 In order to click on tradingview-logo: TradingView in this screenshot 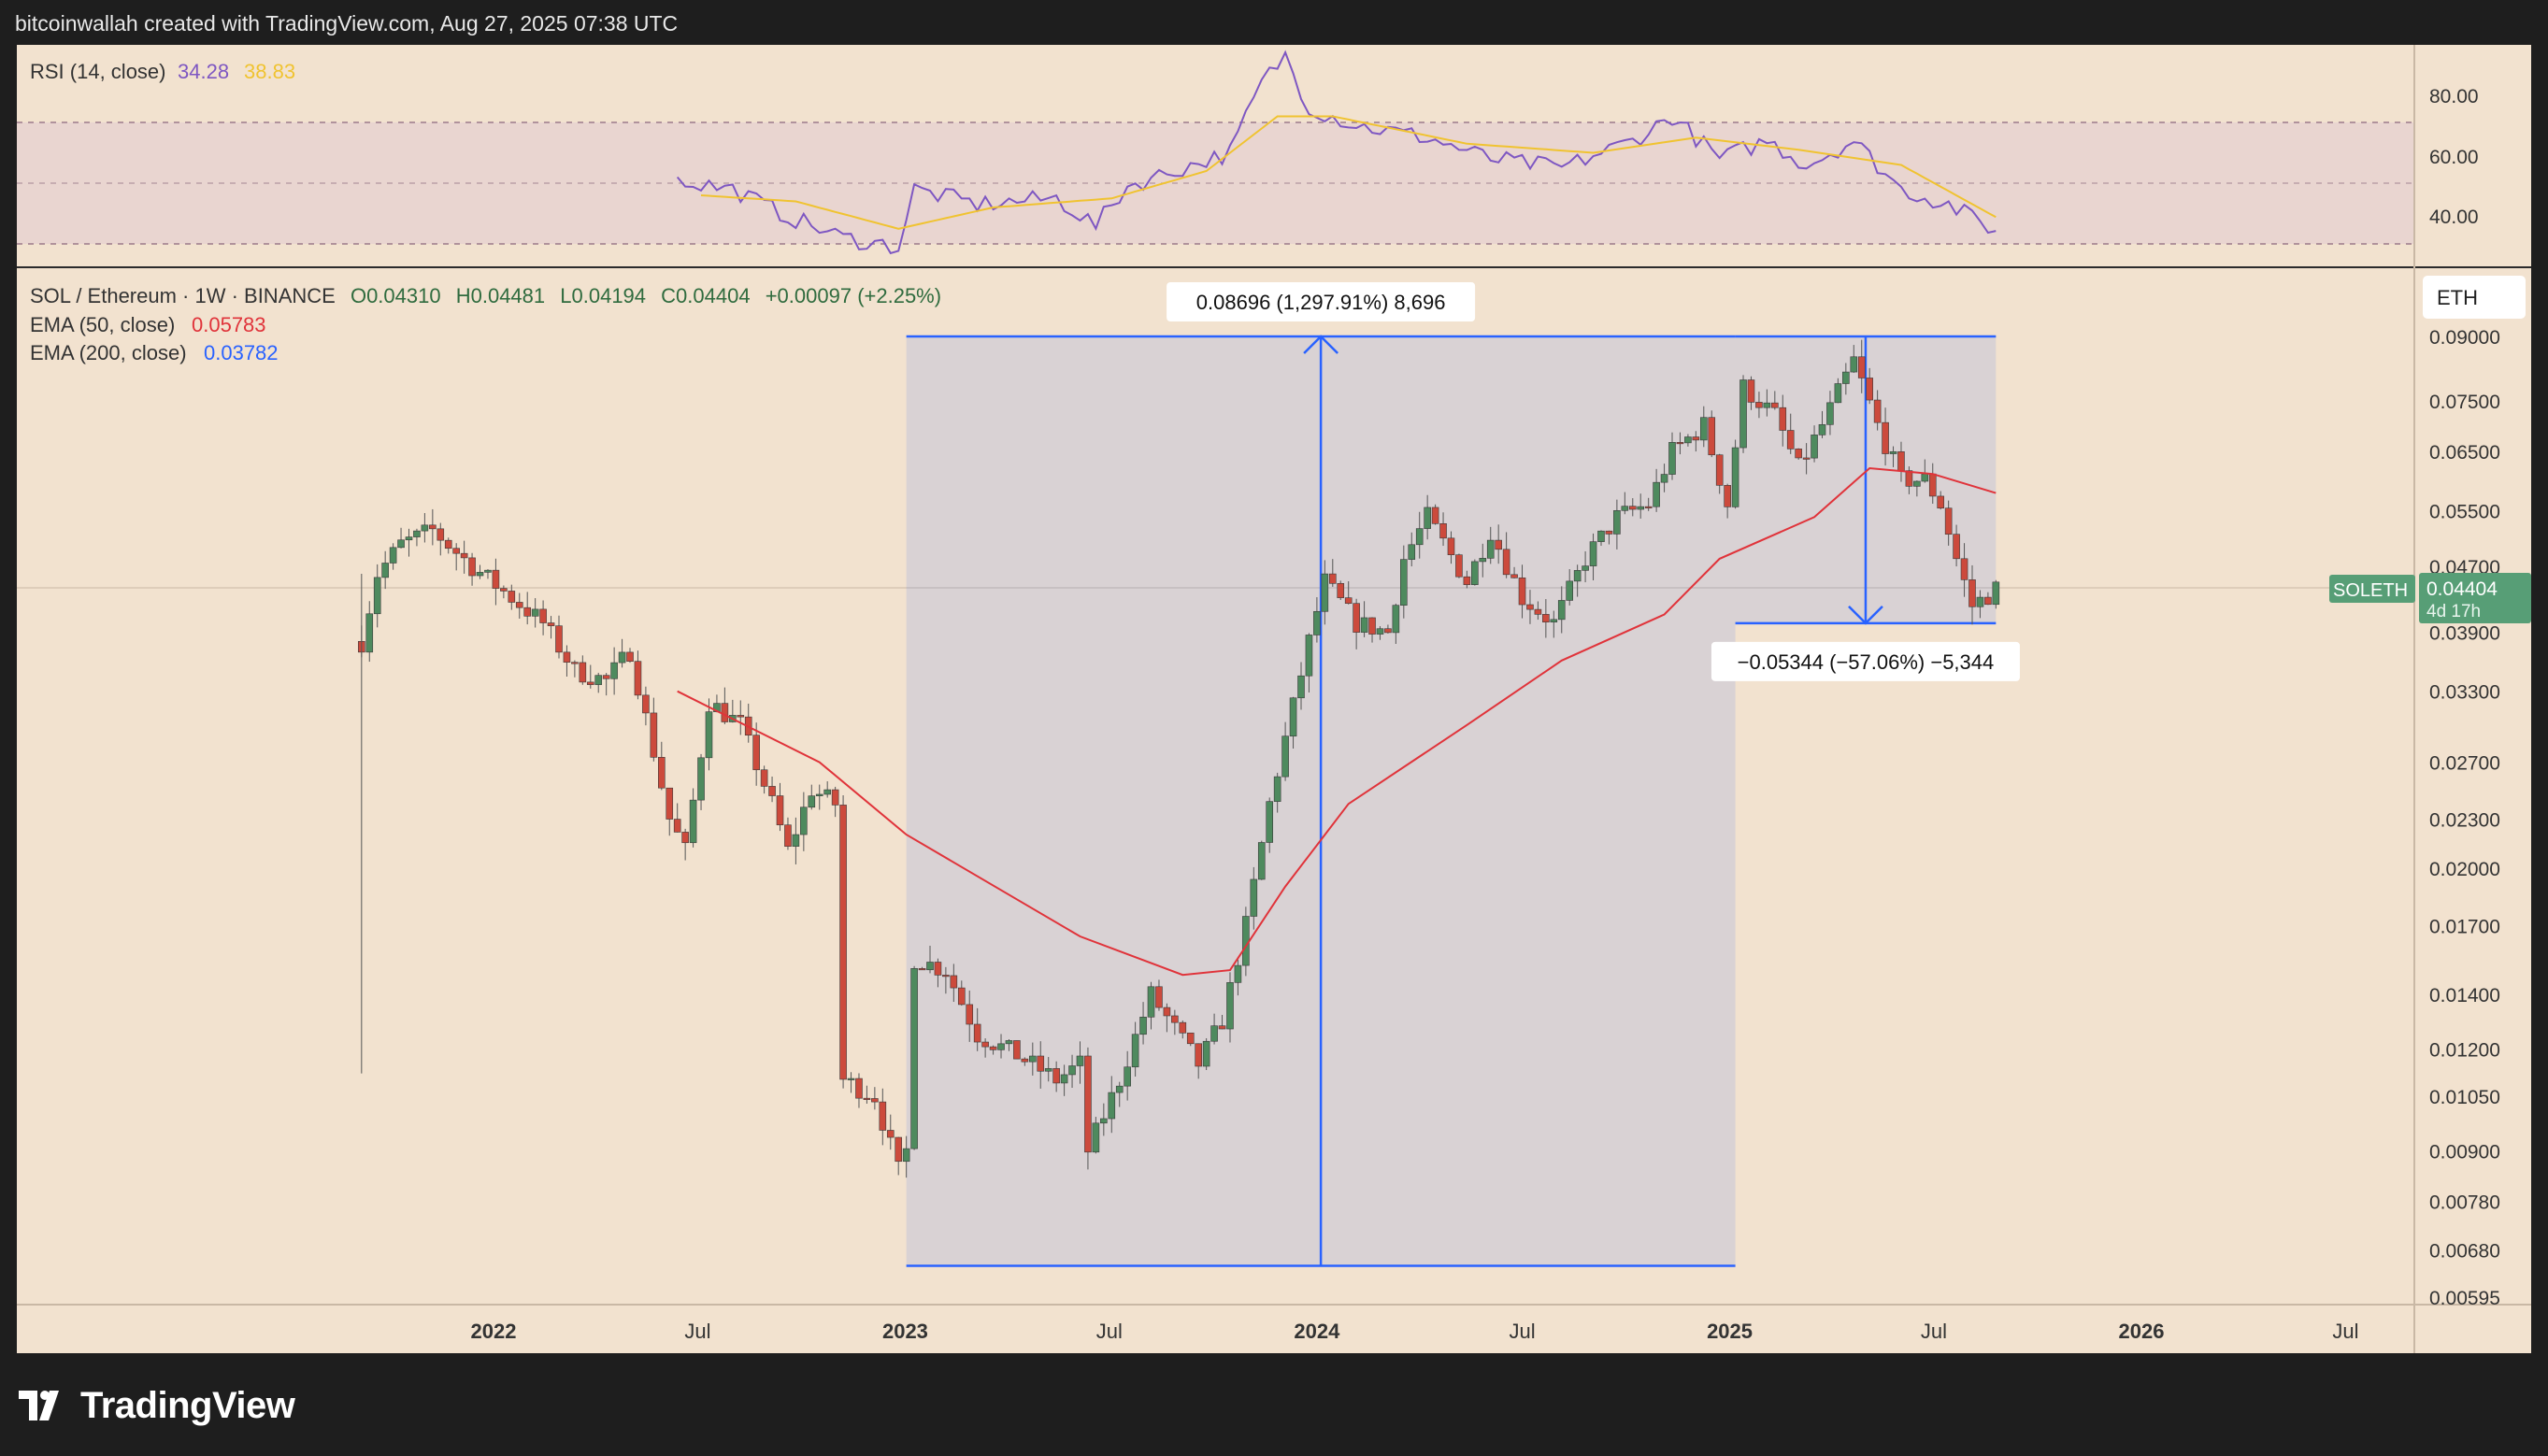, I will do `click(157, 1405)`.